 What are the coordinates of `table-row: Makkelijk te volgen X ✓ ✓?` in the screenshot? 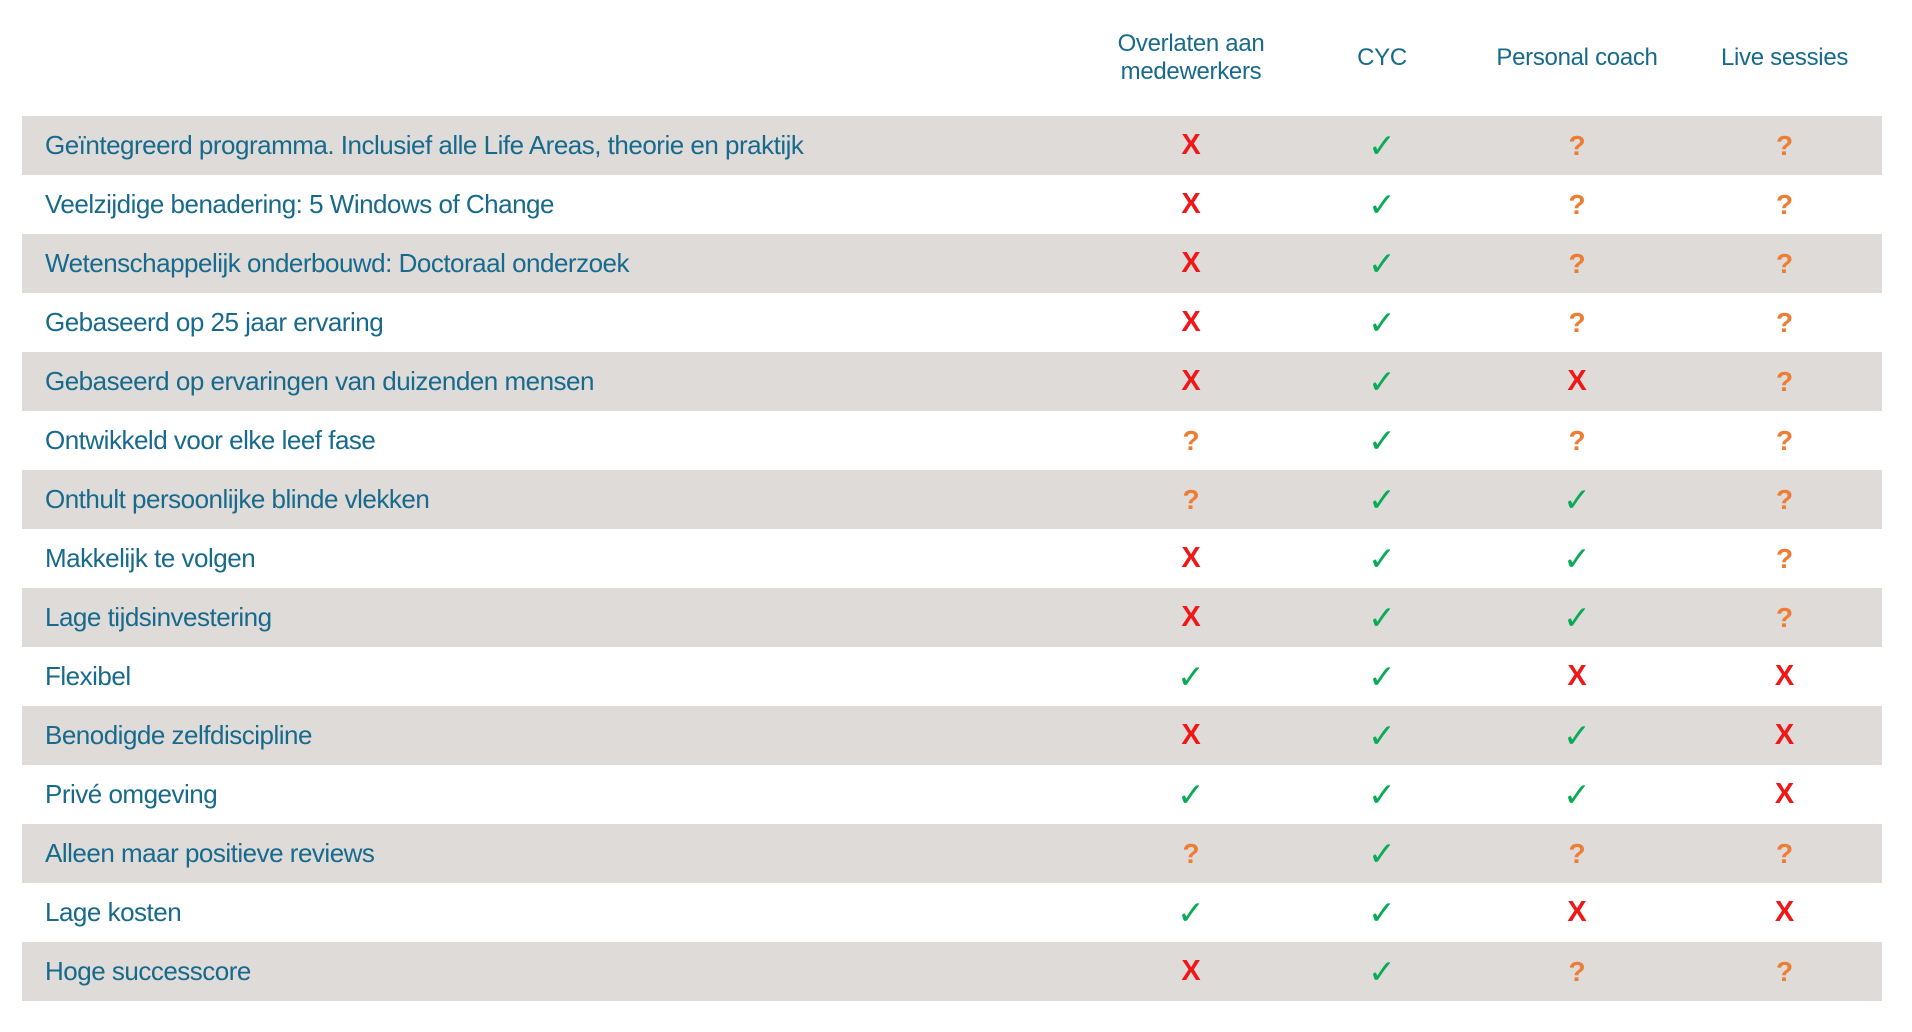 It's located at (952, 558).